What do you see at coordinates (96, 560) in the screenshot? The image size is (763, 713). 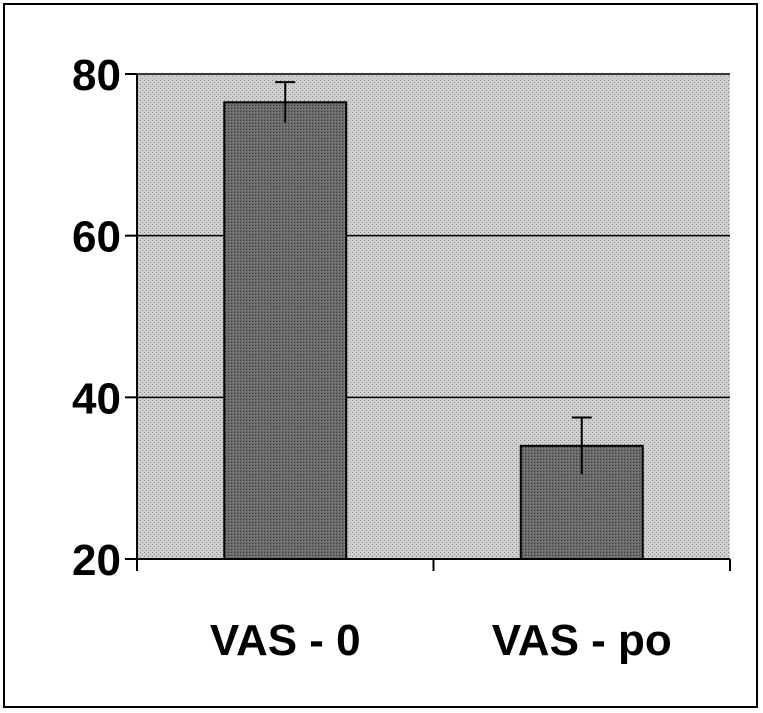 I see `y-tick-label: 20` at bounding box center [96, 560].